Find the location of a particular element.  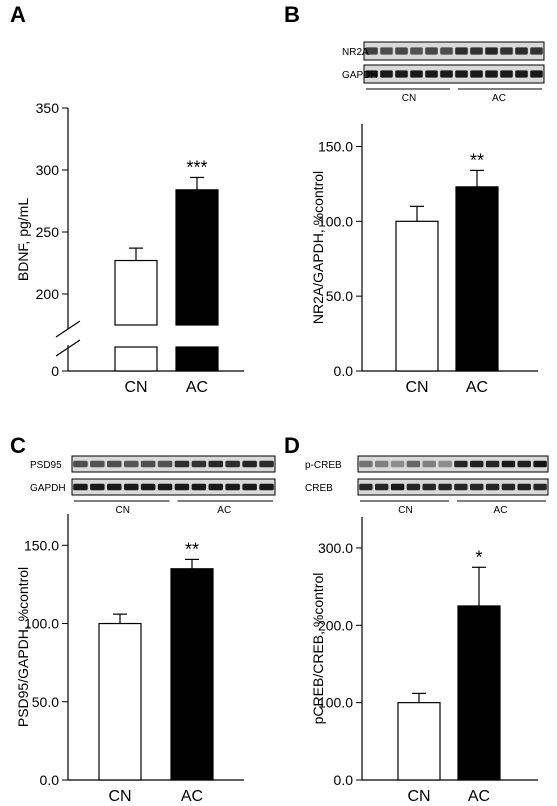

group-label: AC is located at coordinates (224, 510).